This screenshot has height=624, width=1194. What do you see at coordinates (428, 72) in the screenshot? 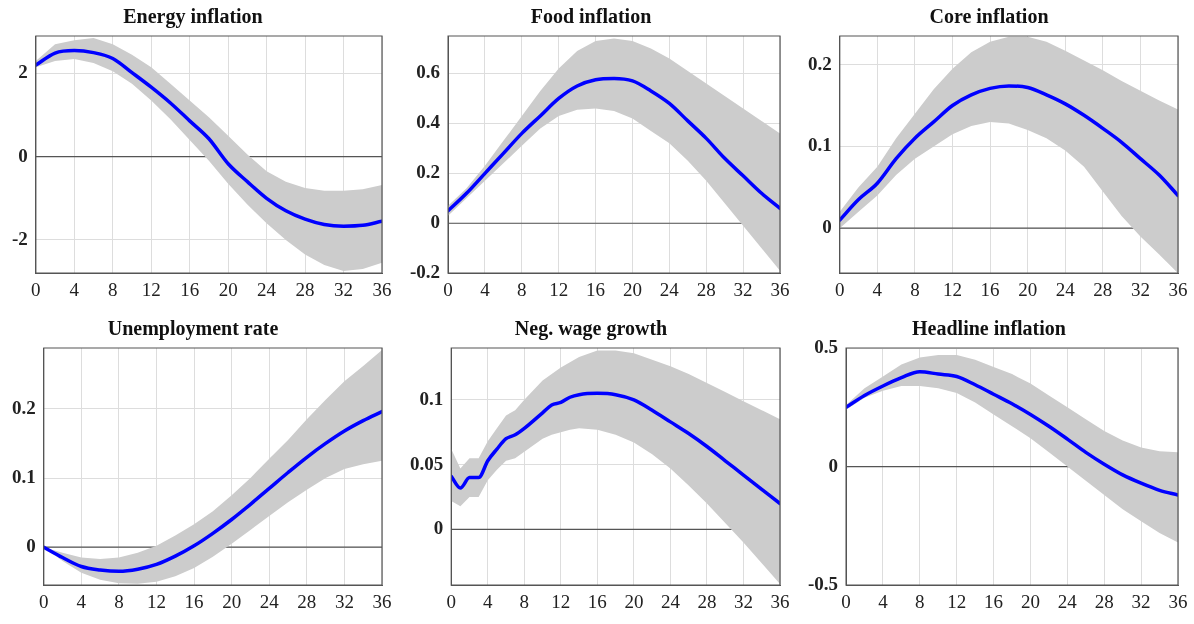
I see `y-tick-label: 0.6` at bounding box center [428, 72].